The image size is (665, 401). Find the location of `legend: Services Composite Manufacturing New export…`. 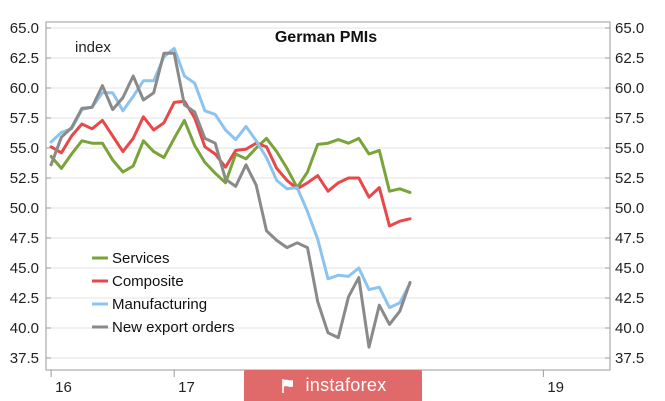

legend: Services Composite Manufacturing New export… is located at coordinates (163, 293).